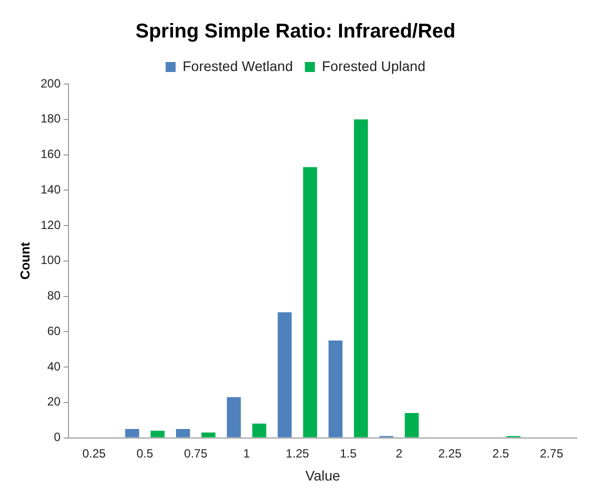 This screenshot has height=501, width=605. Describe the element at coordinates (145, 453) in the screenshot. I see `x-tick-label: 0.5` at that location.